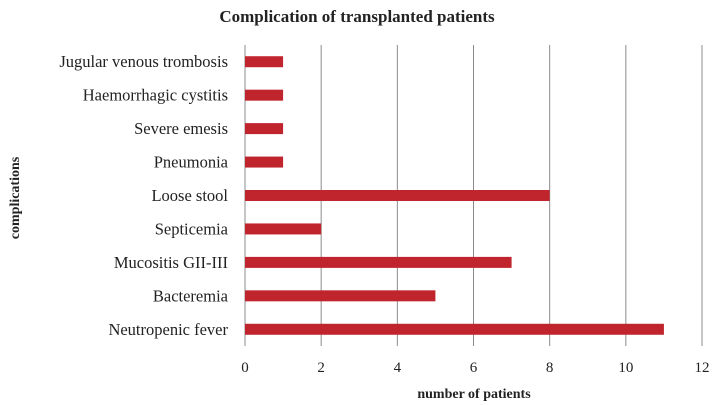 Image resolution: width=716 pixels, height=405 pixels. What do you see at coordinates (191, 162) in the screenshot?
I see `category-label-3: Pneumonia` at bounding box center [191, 162].